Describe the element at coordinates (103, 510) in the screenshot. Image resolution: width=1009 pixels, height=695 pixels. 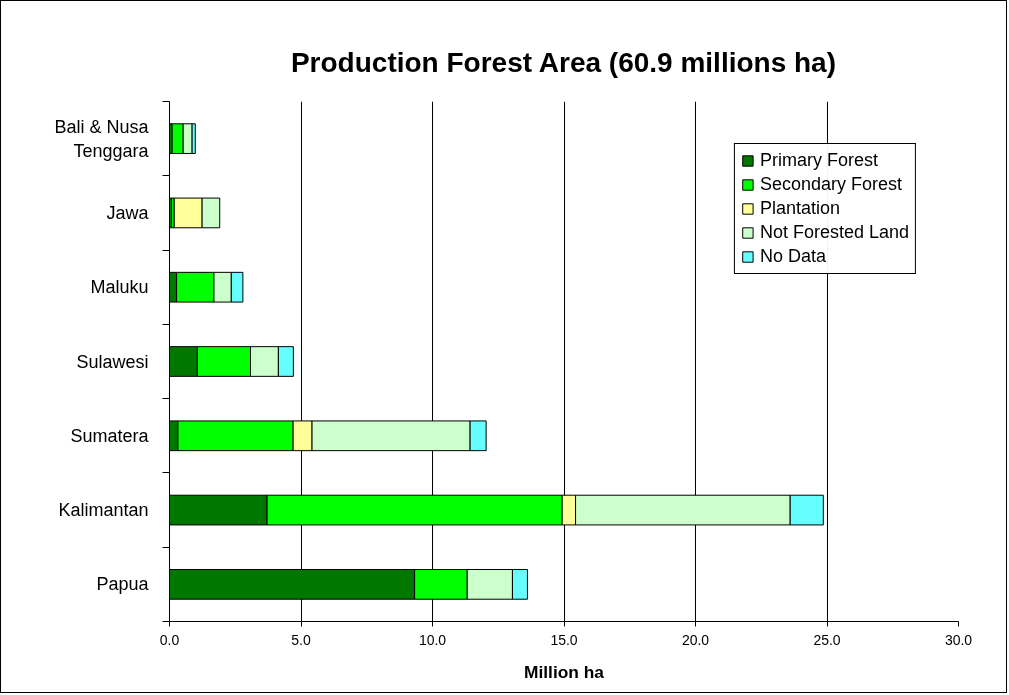
I see `y-tick-label: Kalimantan` at that location.